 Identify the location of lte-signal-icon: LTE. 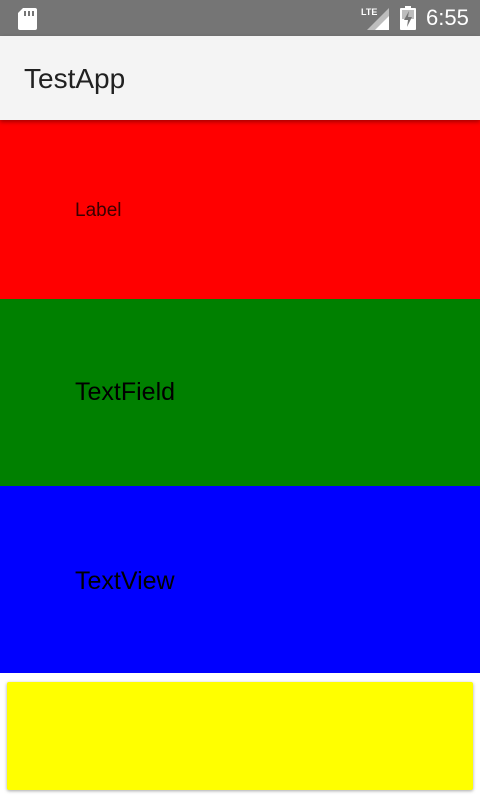
(375, 18).